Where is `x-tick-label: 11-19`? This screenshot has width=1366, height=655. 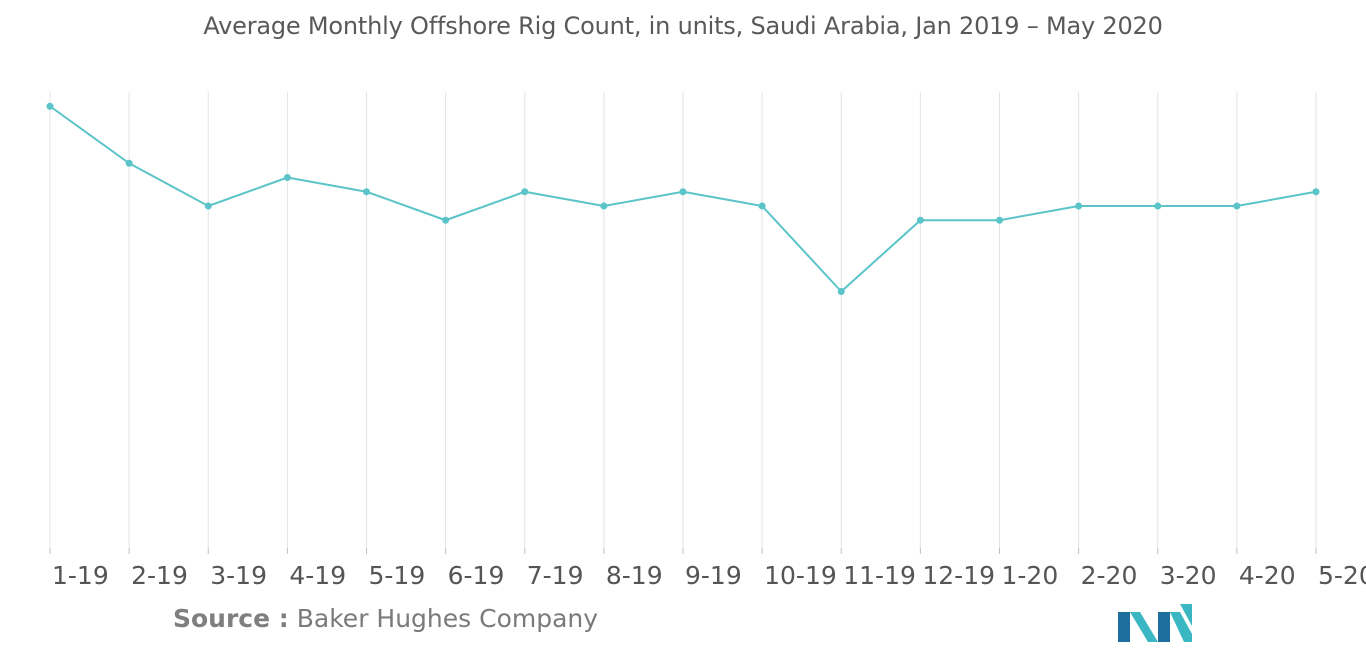
x-tick-label: 11-19 is located at coordinates (879, 575).